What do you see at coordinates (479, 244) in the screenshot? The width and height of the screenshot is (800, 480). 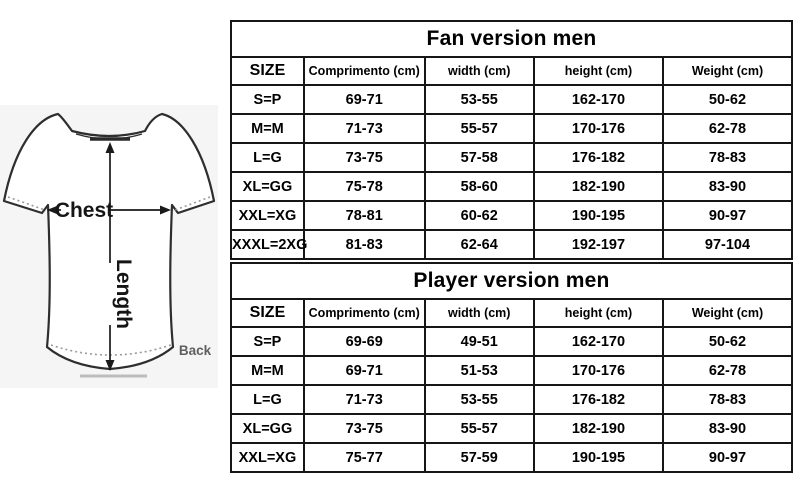 I see `table-cell: 62-64` at bounding box center [479, 244].